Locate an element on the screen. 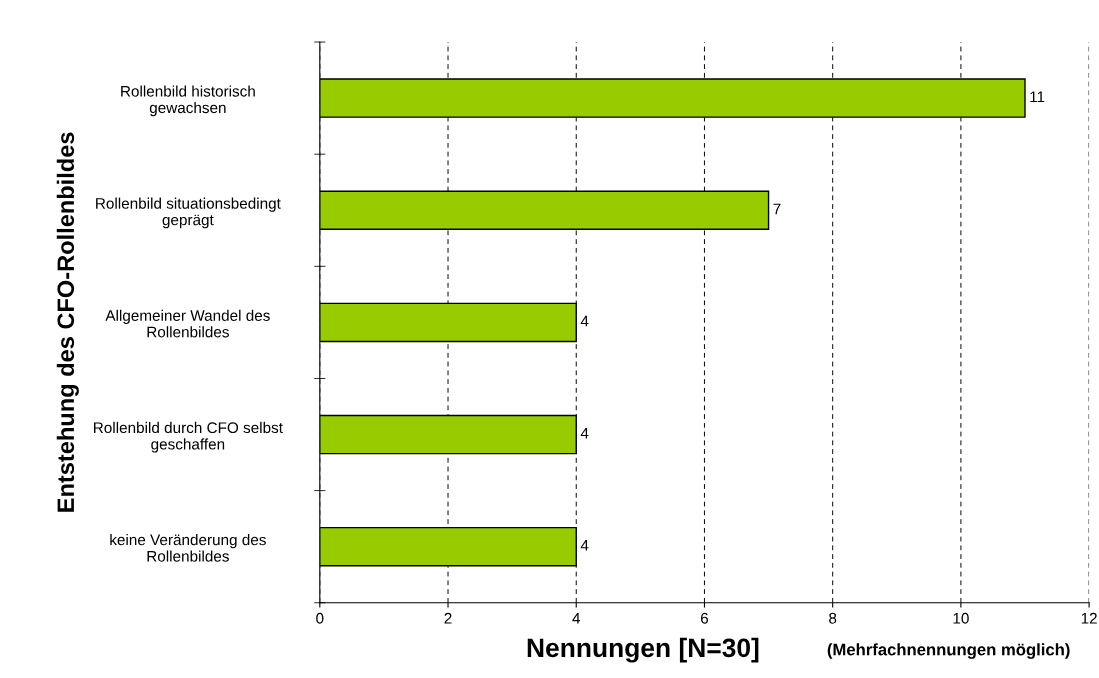  y-tick-label: Rollenbild situationsbedingt geprägt is located at coordinates (188, 213).